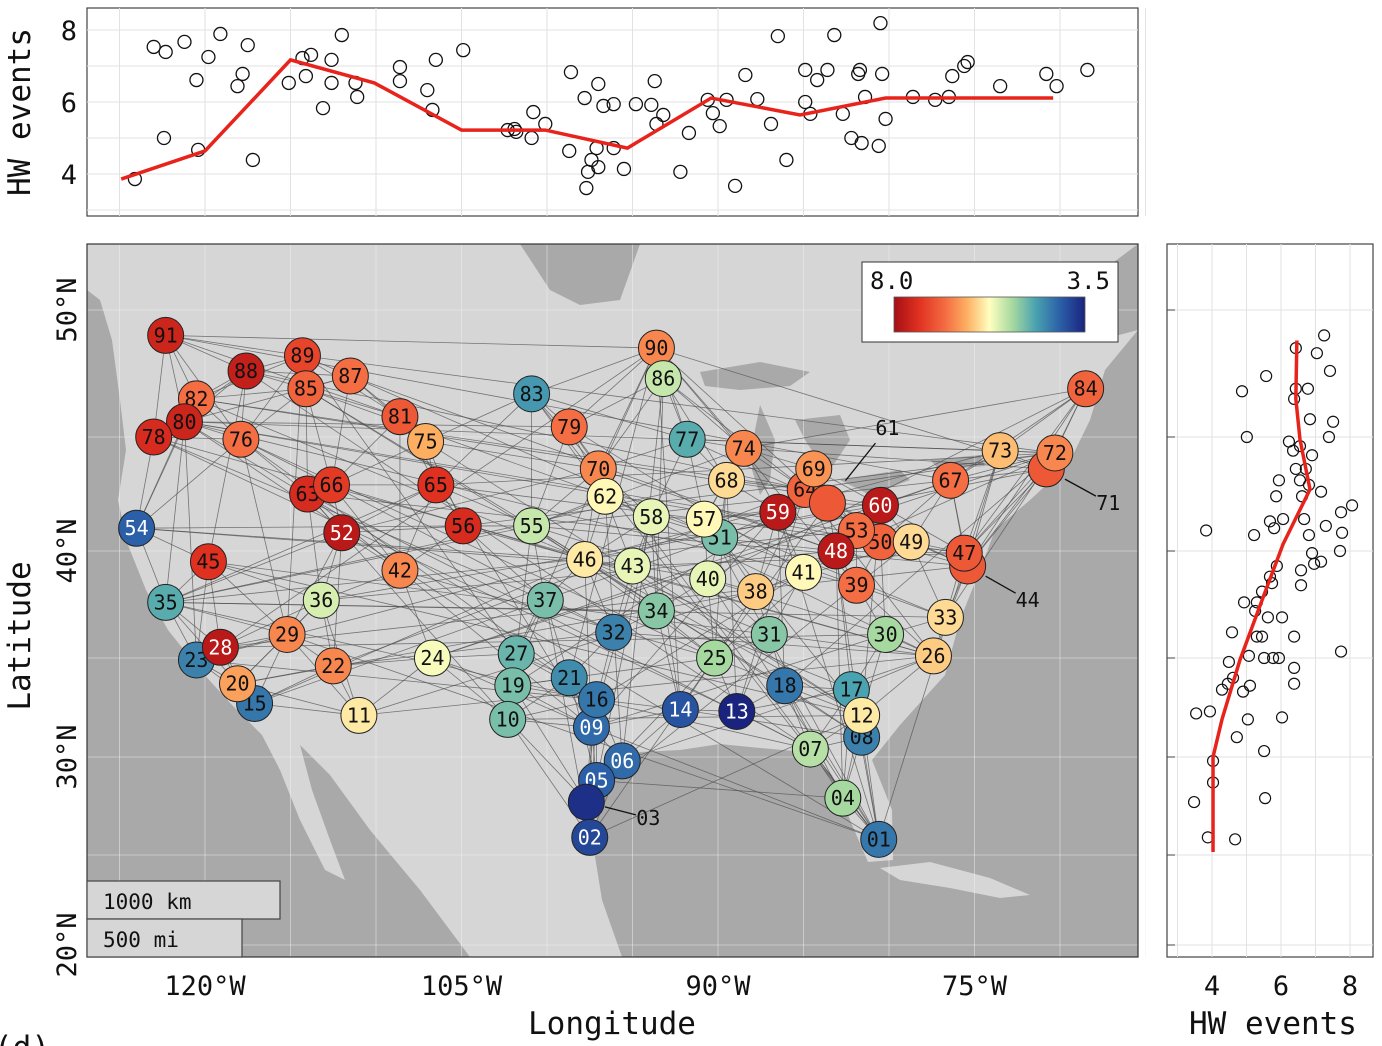 This screenshot has width=1382, height=1046. I want to click on node-85: 85, so click(306, 389).